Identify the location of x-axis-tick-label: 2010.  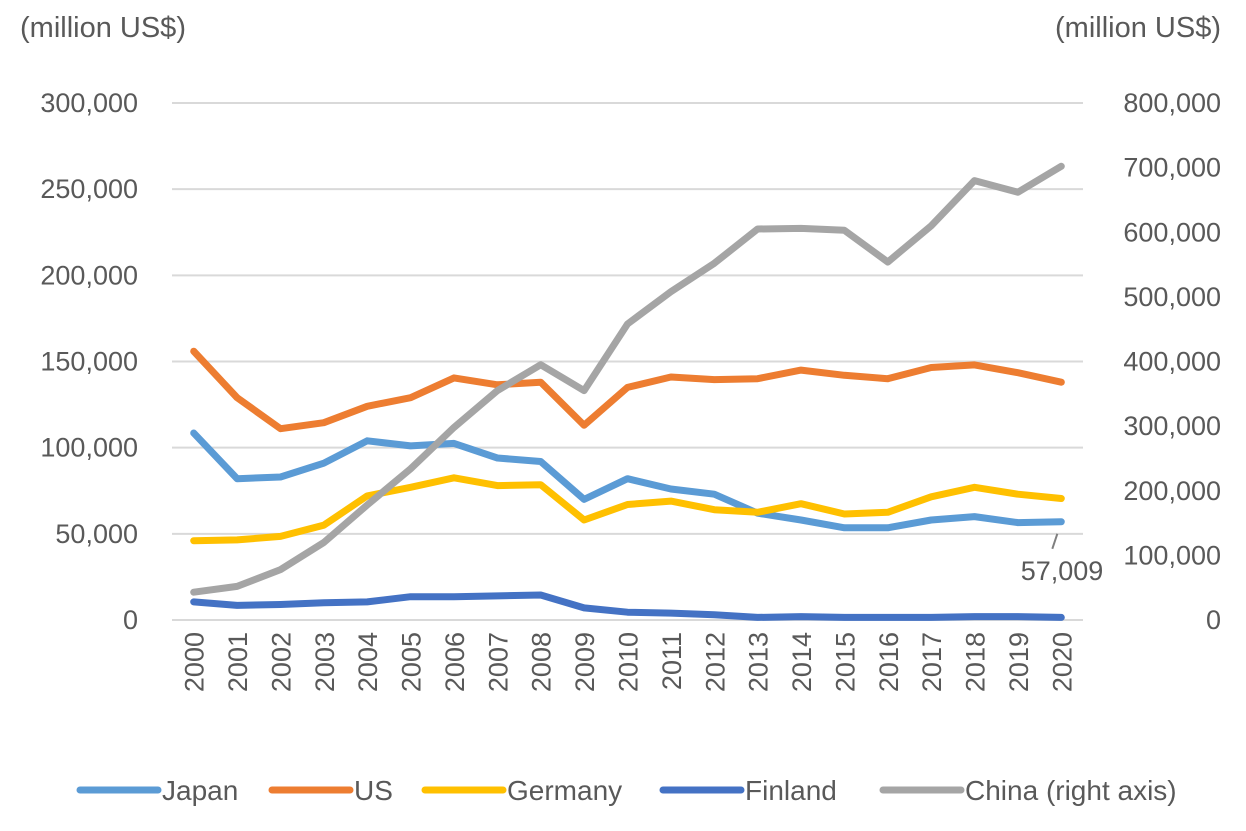
(629, 662).